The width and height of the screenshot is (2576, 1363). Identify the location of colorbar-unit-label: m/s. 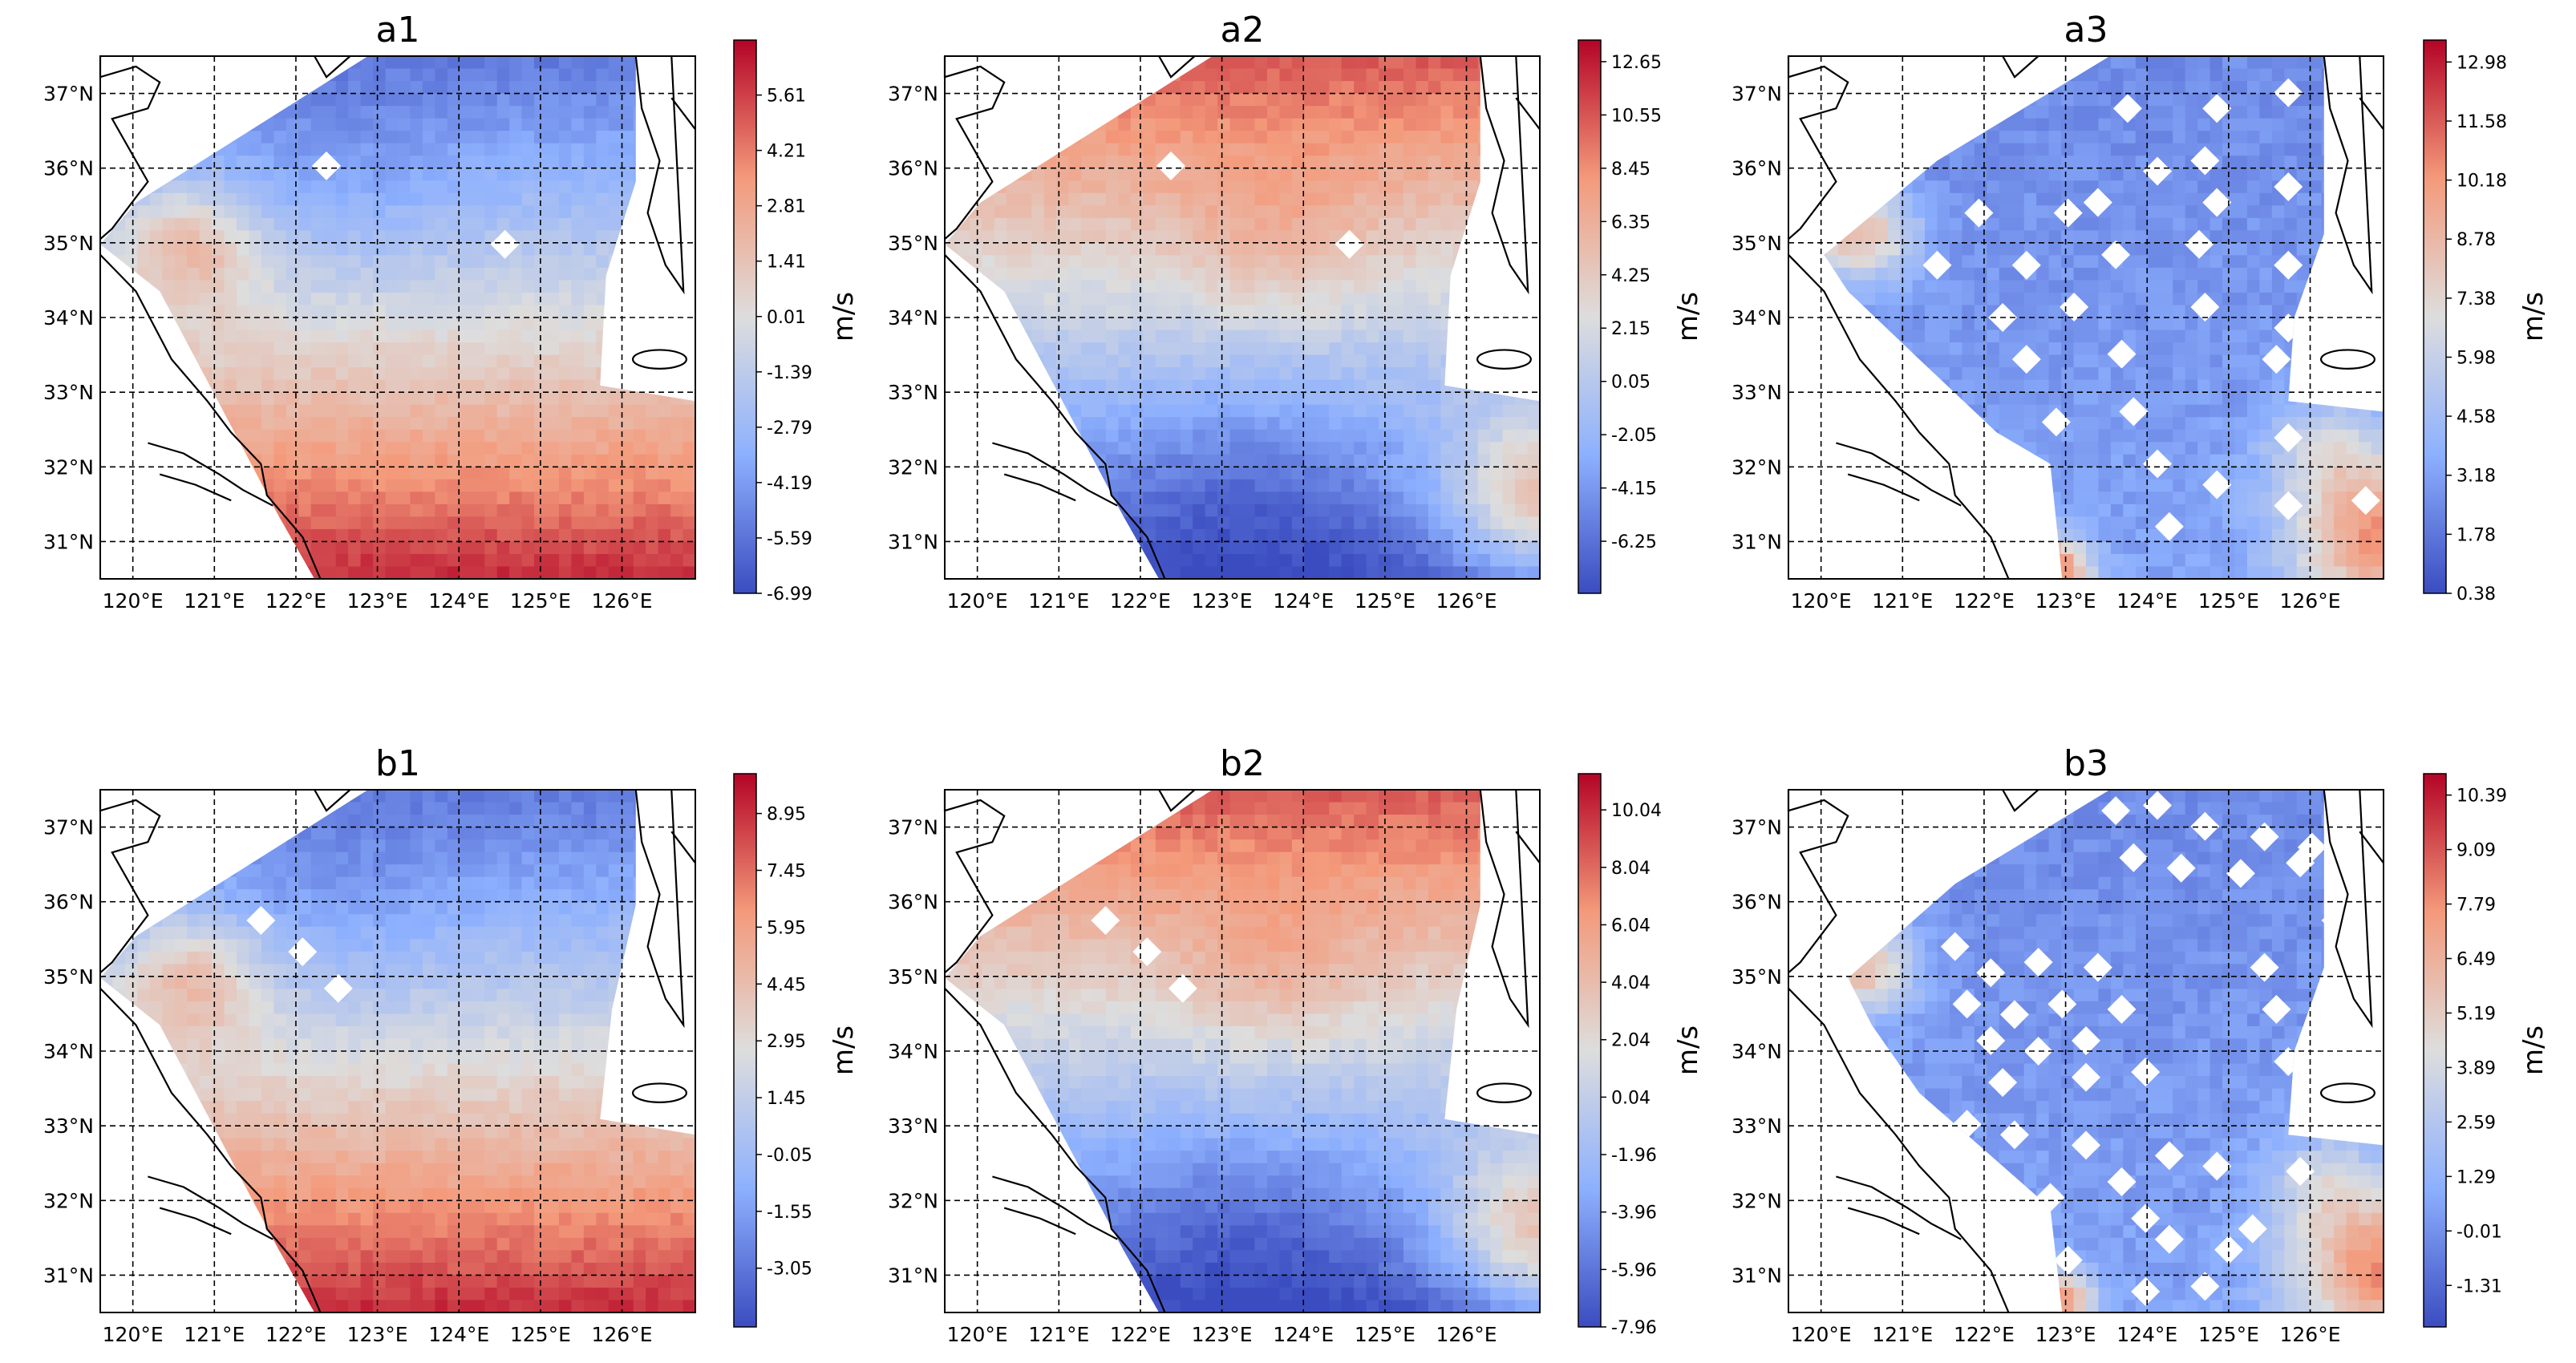
(844, 317).